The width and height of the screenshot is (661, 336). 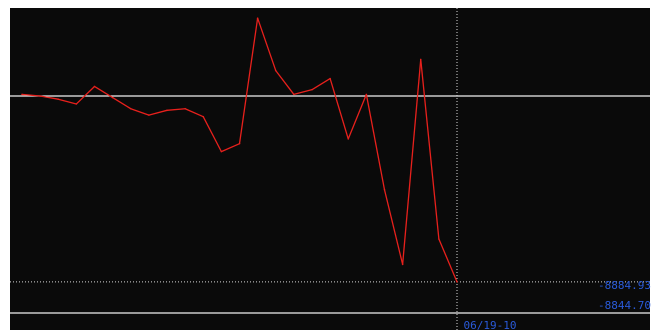 What do you see at coordinates (624, 305) in the screenshot?
I see `secondary-value-label: -8844.70` at bounding box center [624, 305].